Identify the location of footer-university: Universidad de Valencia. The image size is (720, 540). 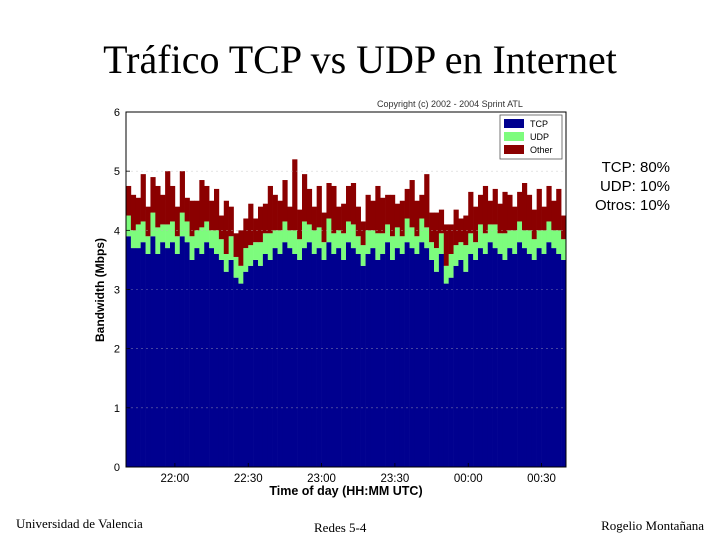
(79, 523).